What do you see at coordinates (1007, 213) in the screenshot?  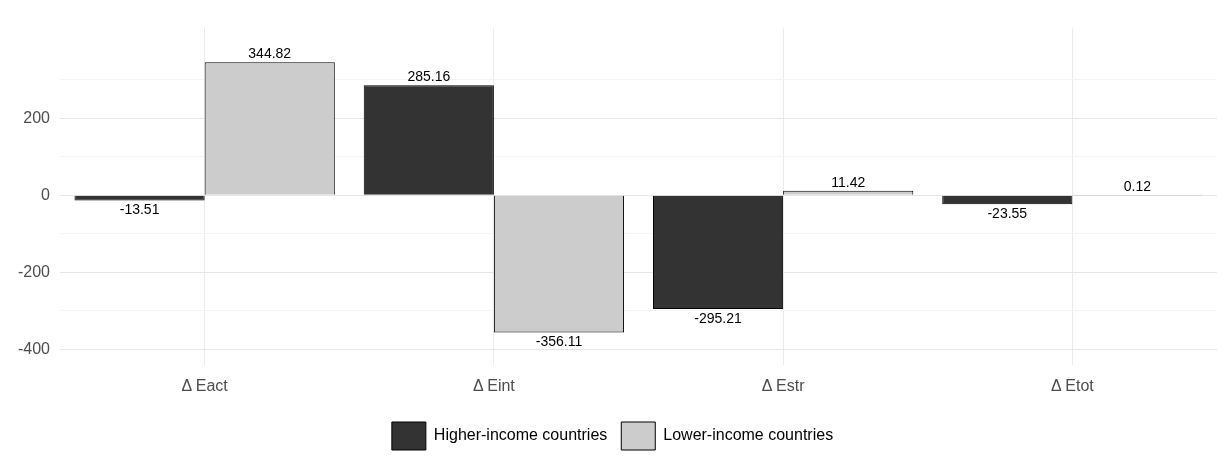 I see `data-label: -23.55` at bounding box center [1007, 213].